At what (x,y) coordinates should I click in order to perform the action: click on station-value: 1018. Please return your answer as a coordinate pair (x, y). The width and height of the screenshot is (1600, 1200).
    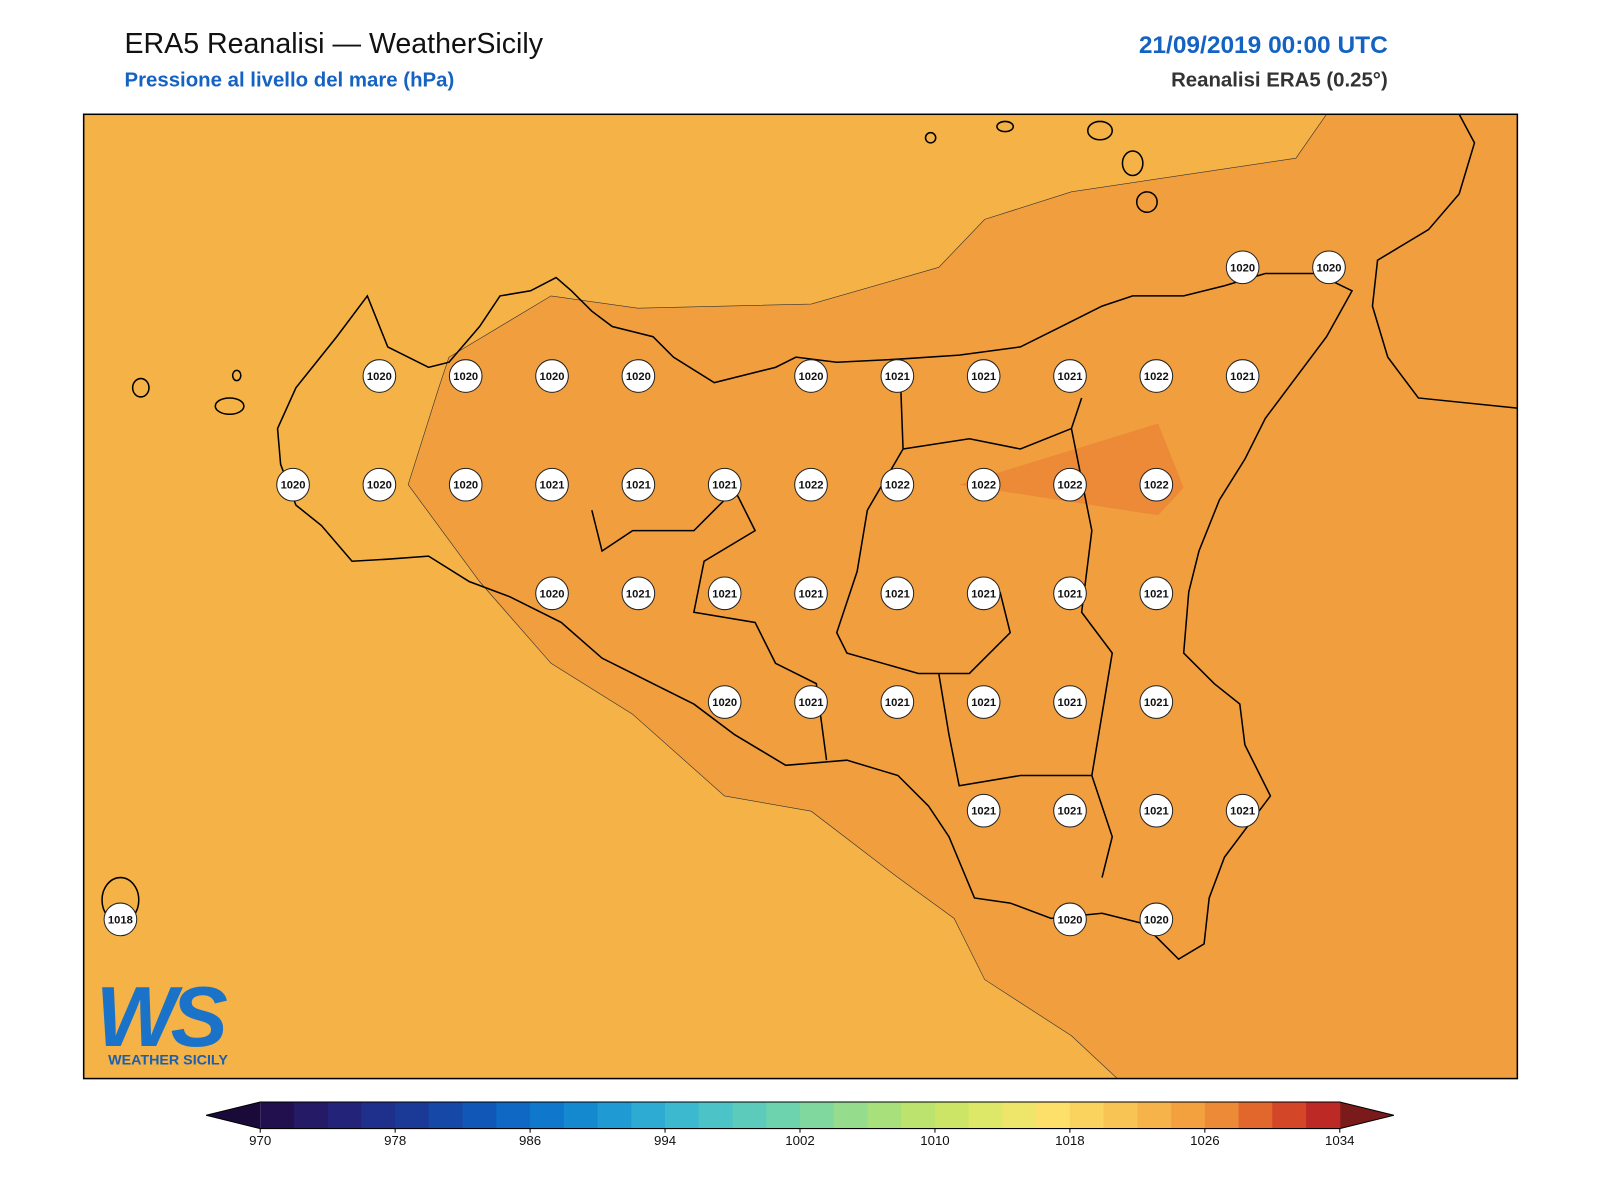
    Looking at the image, I should click on (120, 920).